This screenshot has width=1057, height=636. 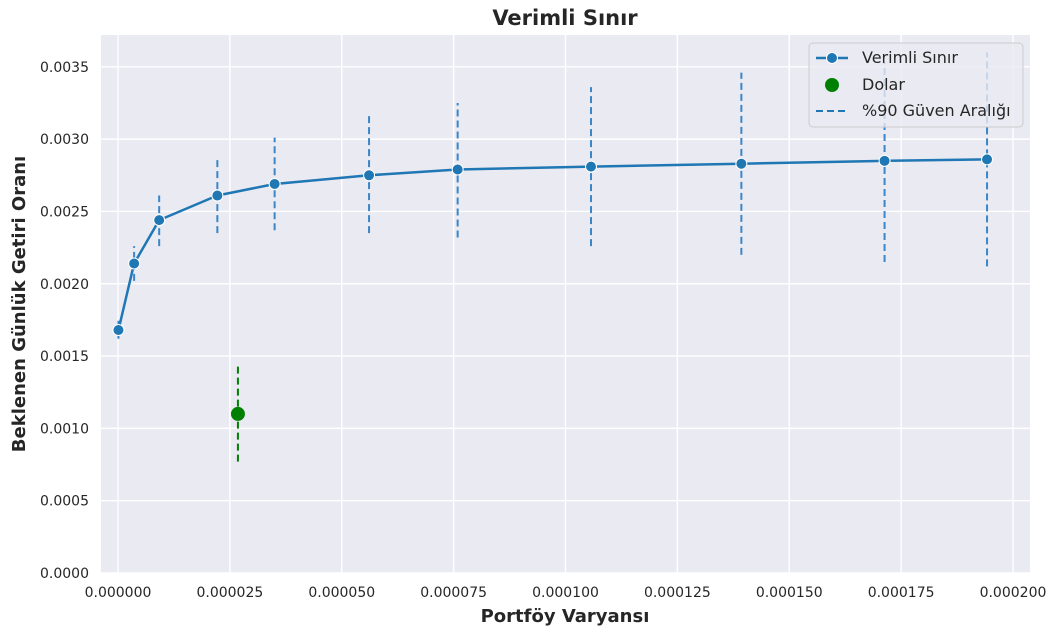 What do you see at coordinates (565, 616) in the screenshot?
I see `x-axis-title: Portföy Varyansı` at bounding box center [565, 616].